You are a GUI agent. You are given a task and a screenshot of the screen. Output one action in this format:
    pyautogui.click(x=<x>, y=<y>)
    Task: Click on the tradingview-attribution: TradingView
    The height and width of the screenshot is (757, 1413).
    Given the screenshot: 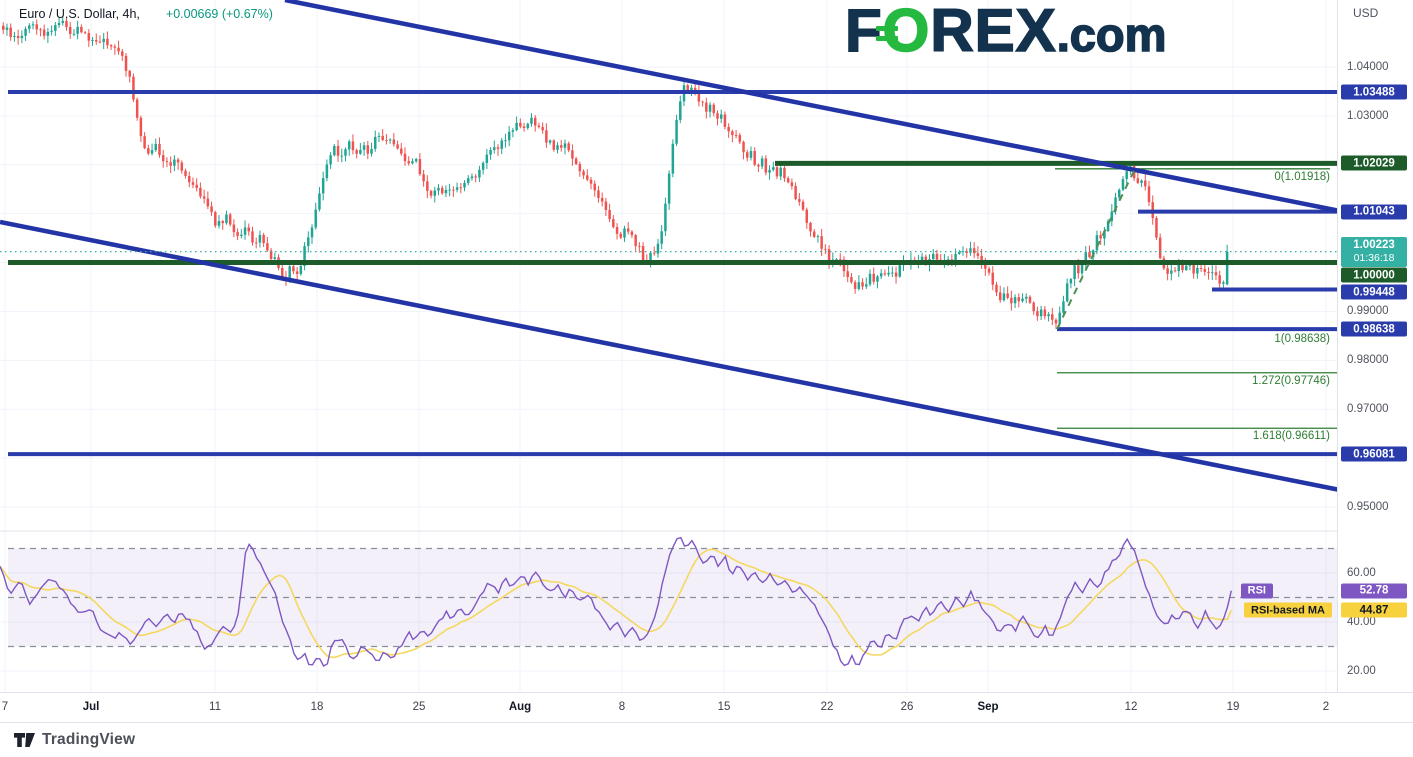 What is the action you would take?
    pyautogui.click(x=74, y=740)
    